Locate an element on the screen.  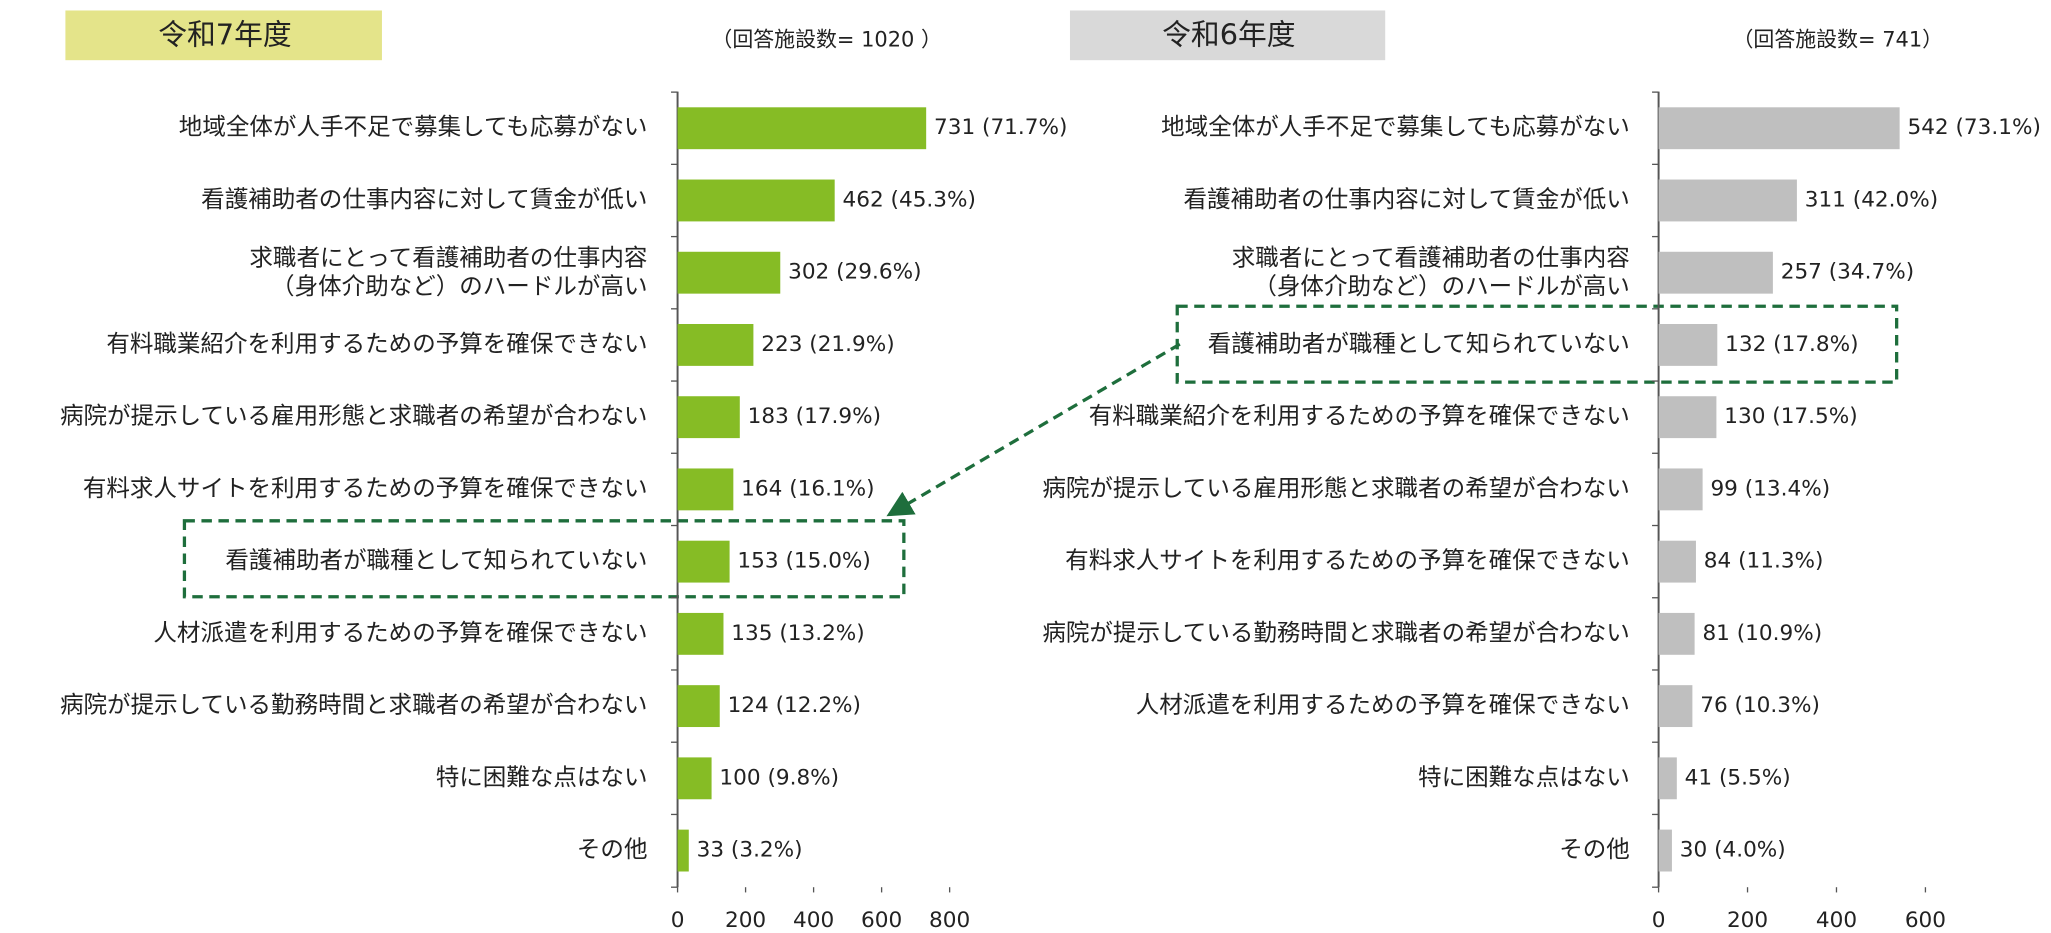
data-label: 100 (9.8%) is located at coordinates (779, 777).